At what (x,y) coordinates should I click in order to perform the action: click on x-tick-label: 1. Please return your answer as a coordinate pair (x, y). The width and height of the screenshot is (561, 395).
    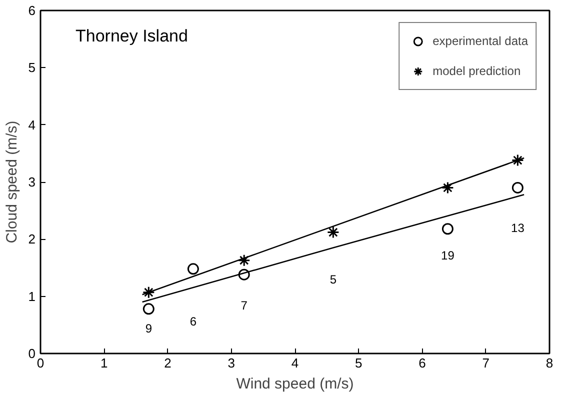
    Looking at the image, I should click on (104, 363).